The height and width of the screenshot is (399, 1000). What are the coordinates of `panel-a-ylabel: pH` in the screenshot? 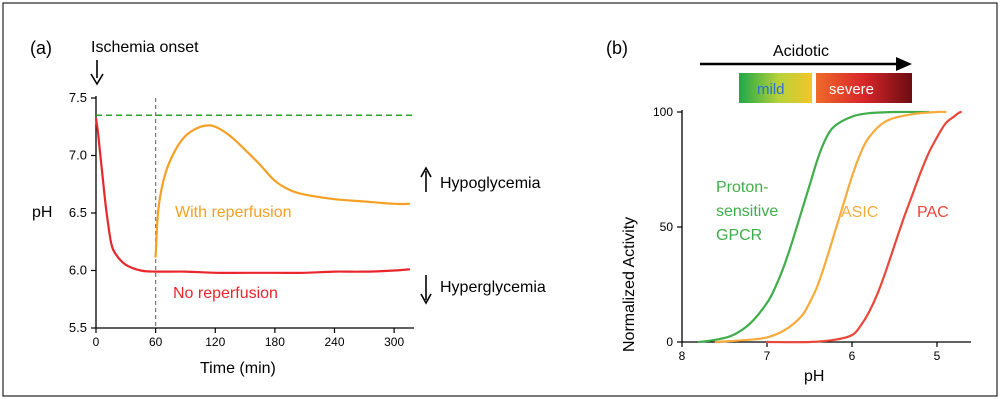 It's located at (42, 212).